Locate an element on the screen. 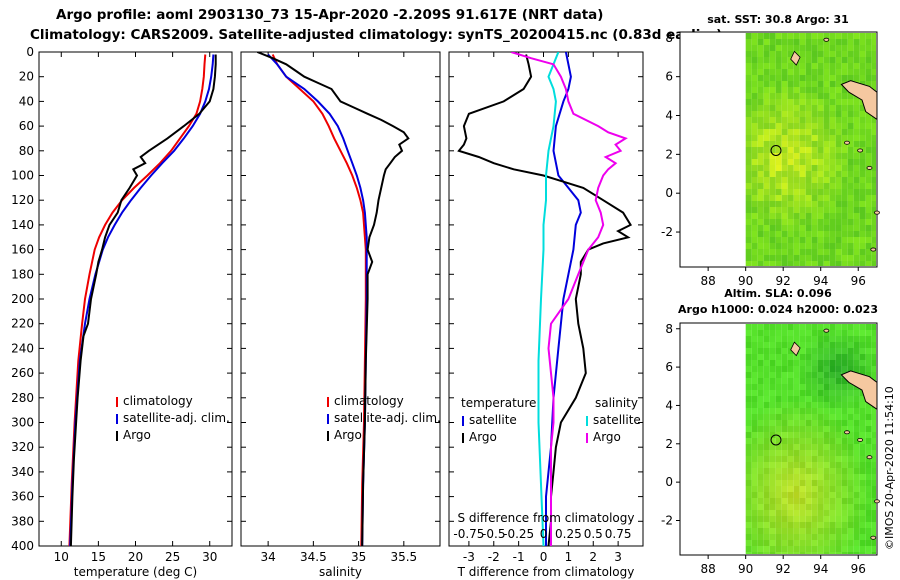  map-y-tick-label: -2 is located at coordinates (667, 520).